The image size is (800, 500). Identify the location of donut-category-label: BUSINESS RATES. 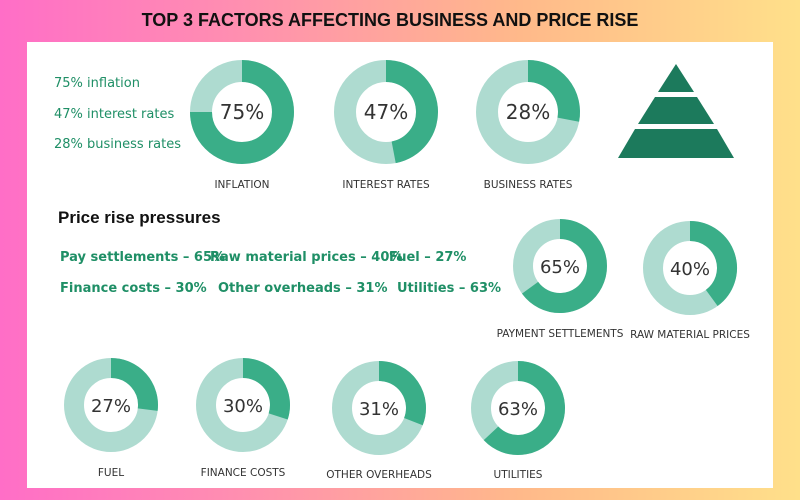
(528, 185).